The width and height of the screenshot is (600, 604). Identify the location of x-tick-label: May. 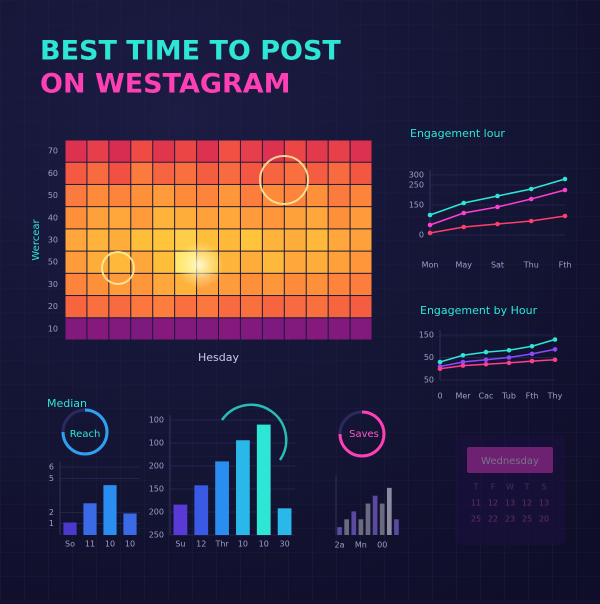
(463, 265).